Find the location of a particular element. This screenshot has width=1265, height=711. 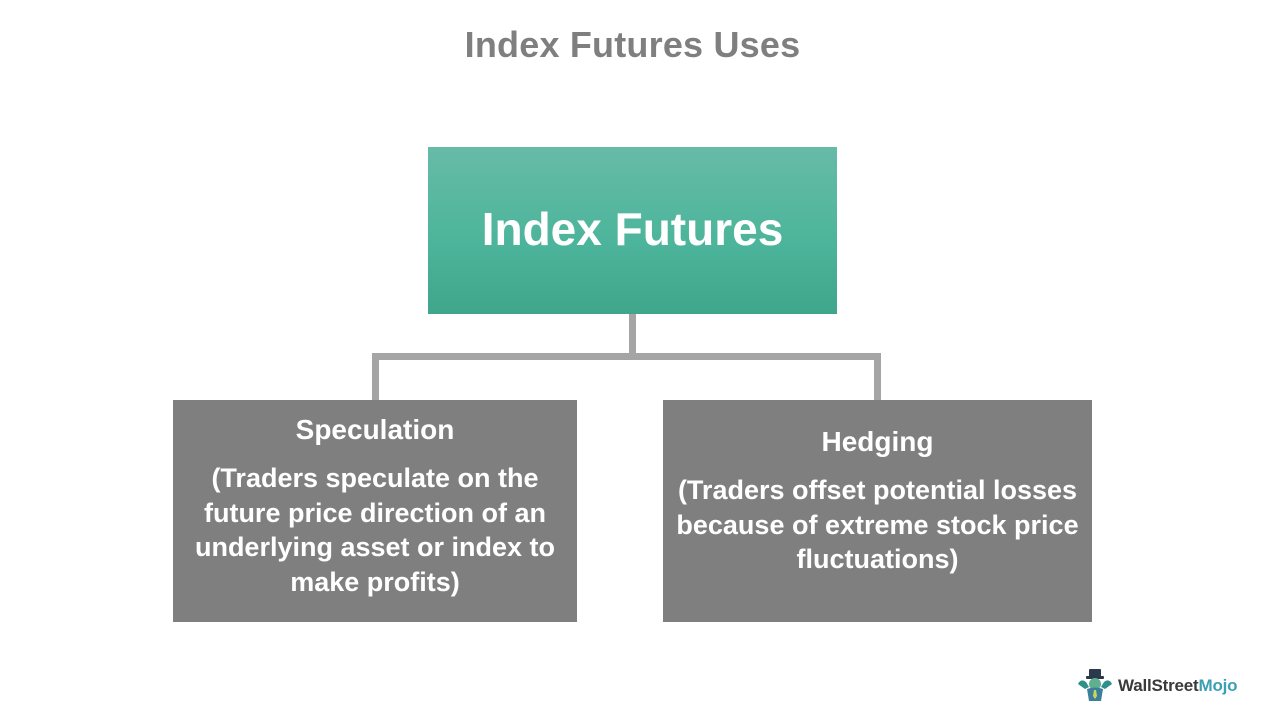

wallstreetmojo-logo: WallStreetMojo is located at coordinates (1157, 686).